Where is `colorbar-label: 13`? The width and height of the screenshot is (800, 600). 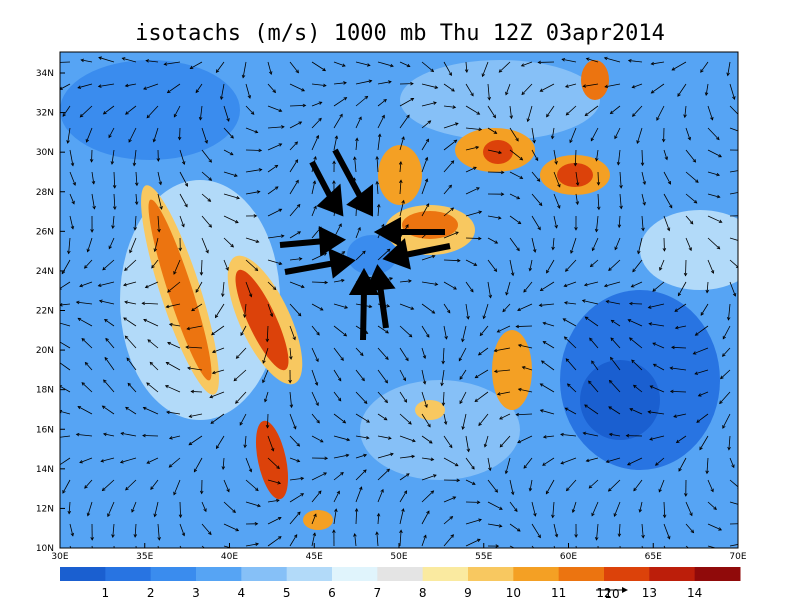 colorbar-label: 13 is located at coordinates (649, 593).